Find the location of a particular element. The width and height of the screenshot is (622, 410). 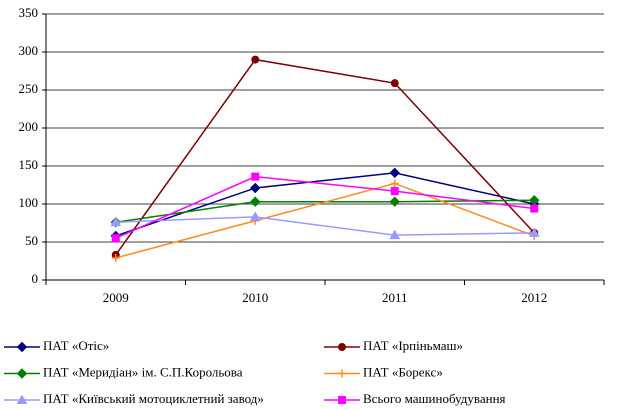

y-tick-label: 150 is located at coordinates (29, 164).